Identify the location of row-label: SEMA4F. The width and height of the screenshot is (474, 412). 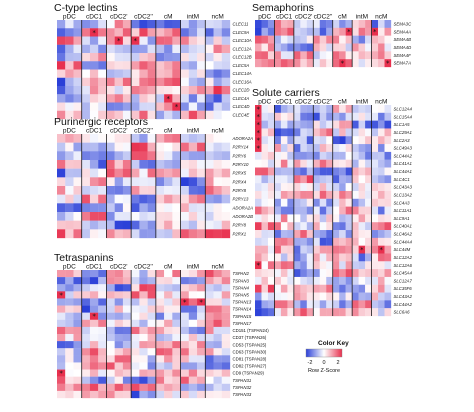
(403, 55).